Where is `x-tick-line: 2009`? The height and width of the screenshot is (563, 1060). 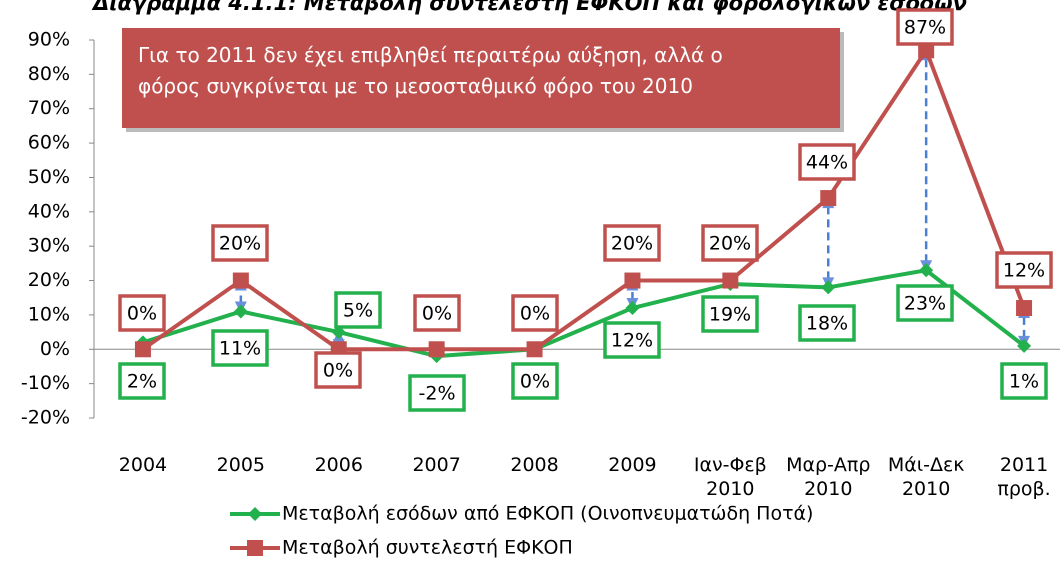
x-tick-line: 2009 is located at coordinates (632, 465).